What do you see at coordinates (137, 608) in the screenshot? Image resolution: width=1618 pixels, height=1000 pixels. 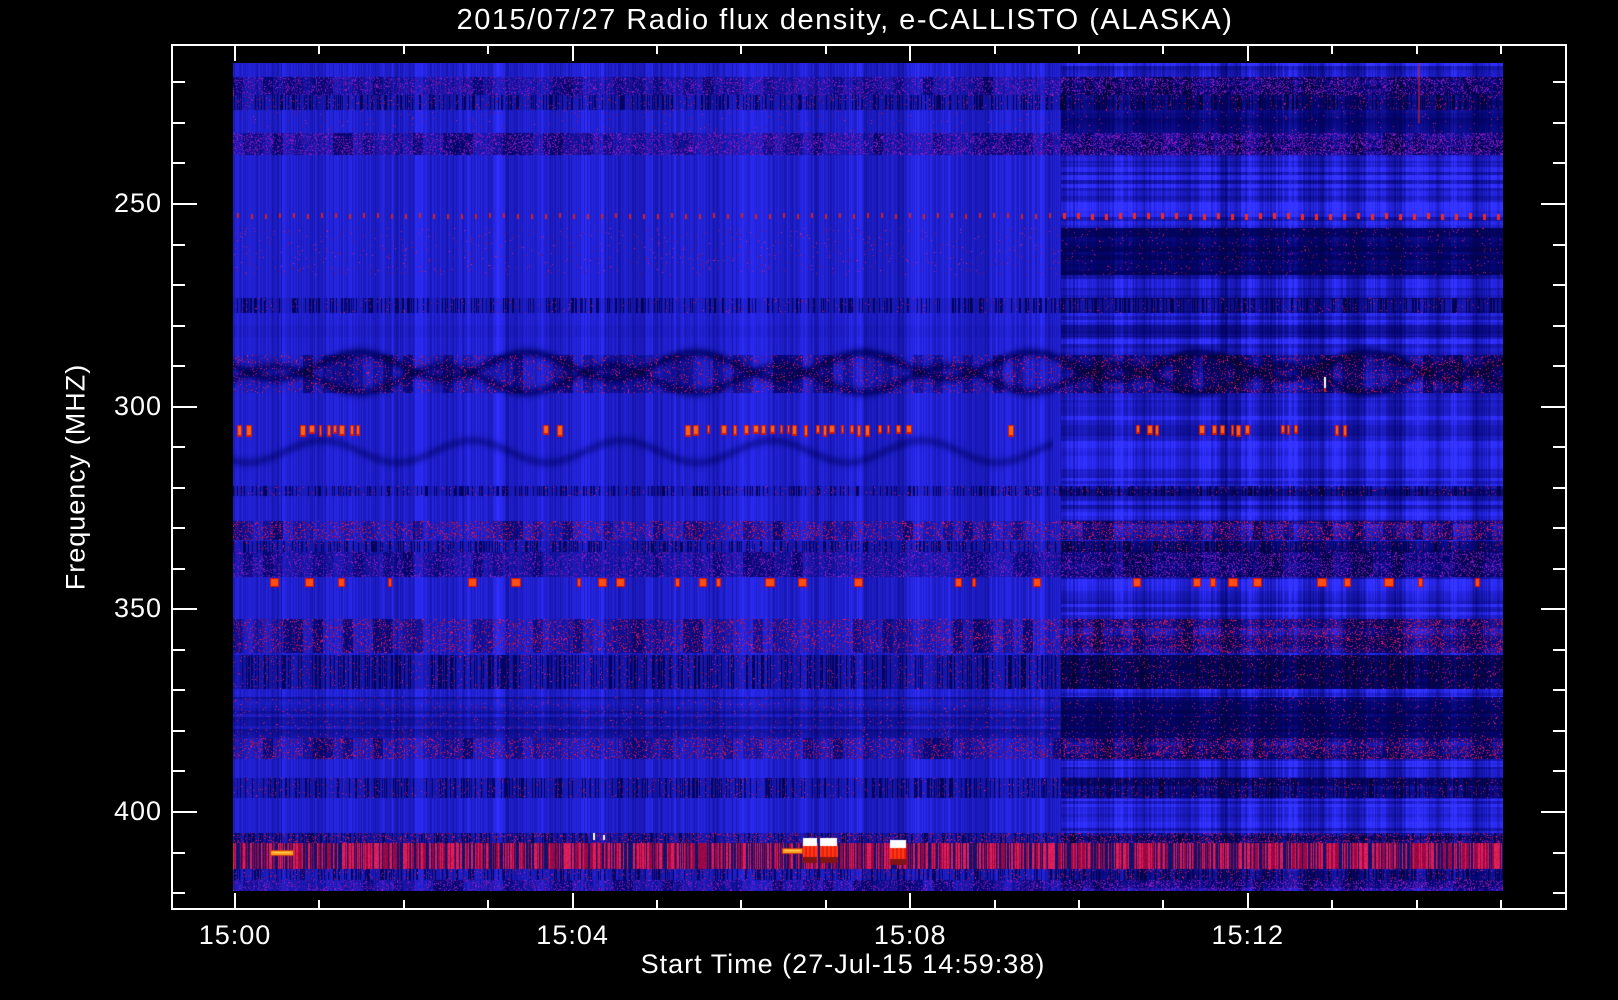 I see `y-tick-label: 350` at bounding box center [137, 608].